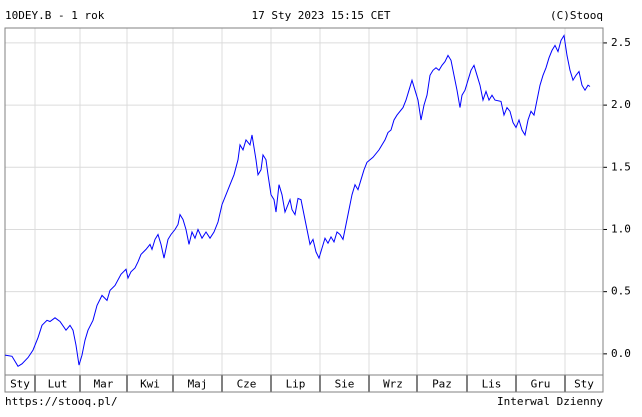 The image size is (642, 417). Describe the element at coordinates (58, 384) in the screenshot. I see `x-tick-label: Lut` at that location.